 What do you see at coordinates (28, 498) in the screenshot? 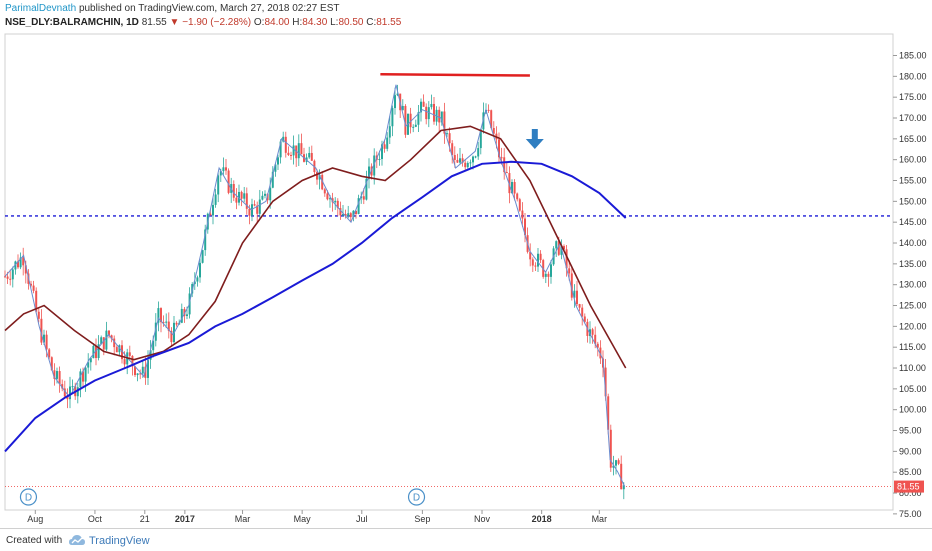
I see `dividend-marker-label: D` at bounding box center [28, 498].